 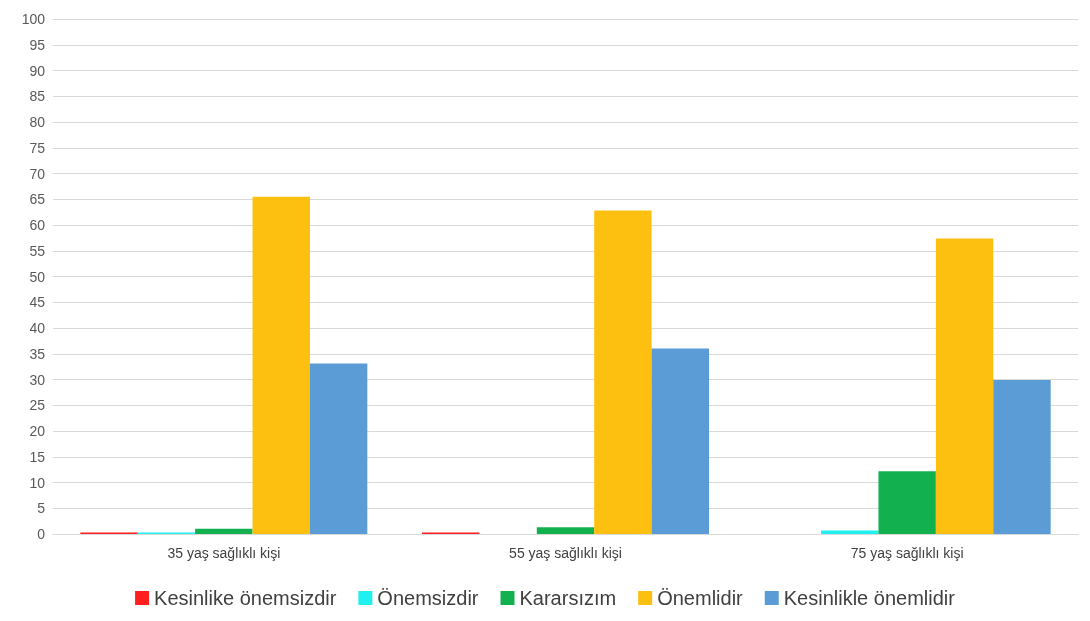 What do you see at coordinates (568, 598) in the screenshot?
I see `legend-label: Kararsızım` at bounding box center [568, 598].